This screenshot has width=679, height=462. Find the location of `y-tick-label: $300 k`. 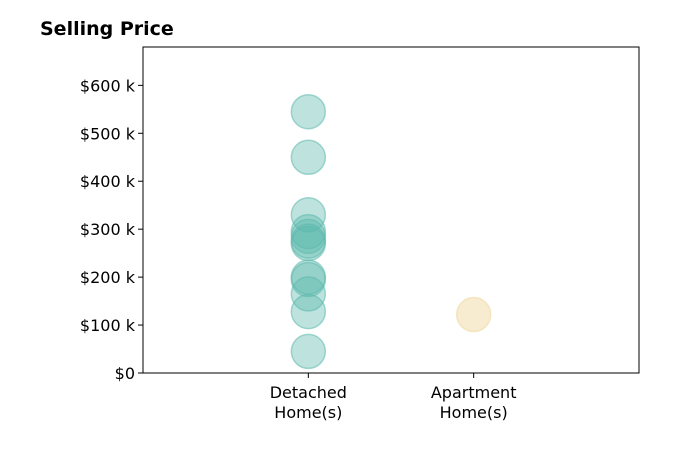

y-tick-label: $300 k is located at coordinates (108, 229).